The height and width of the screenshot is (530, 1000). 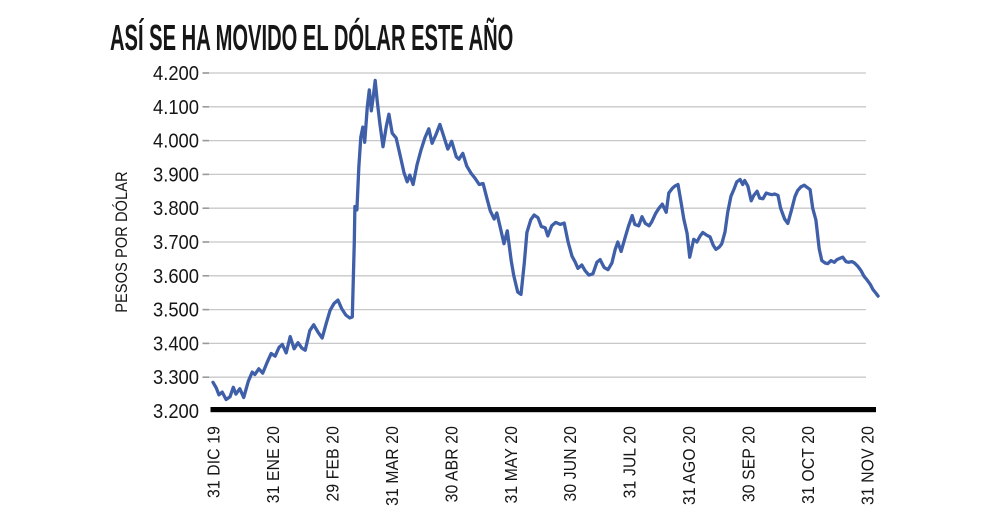 I want to click on y-tick-label: 3.800, so click(x=176, y=210).